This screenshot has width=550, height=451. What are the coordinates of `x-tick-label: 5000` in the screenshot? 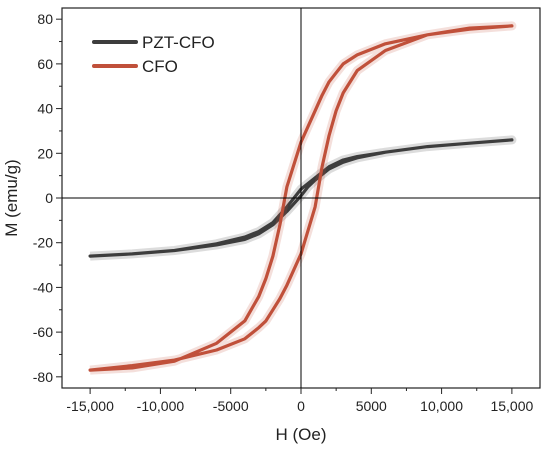 It's located at (371, 406).